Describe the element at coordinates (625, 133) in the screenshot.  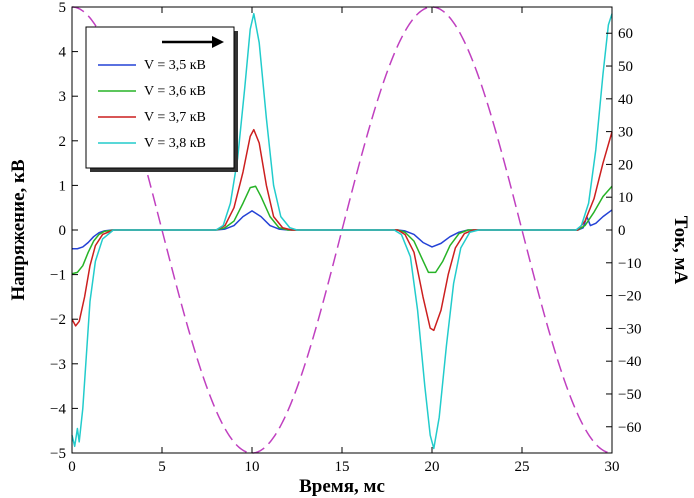
I see `y2-tick-label: 30` at that location.